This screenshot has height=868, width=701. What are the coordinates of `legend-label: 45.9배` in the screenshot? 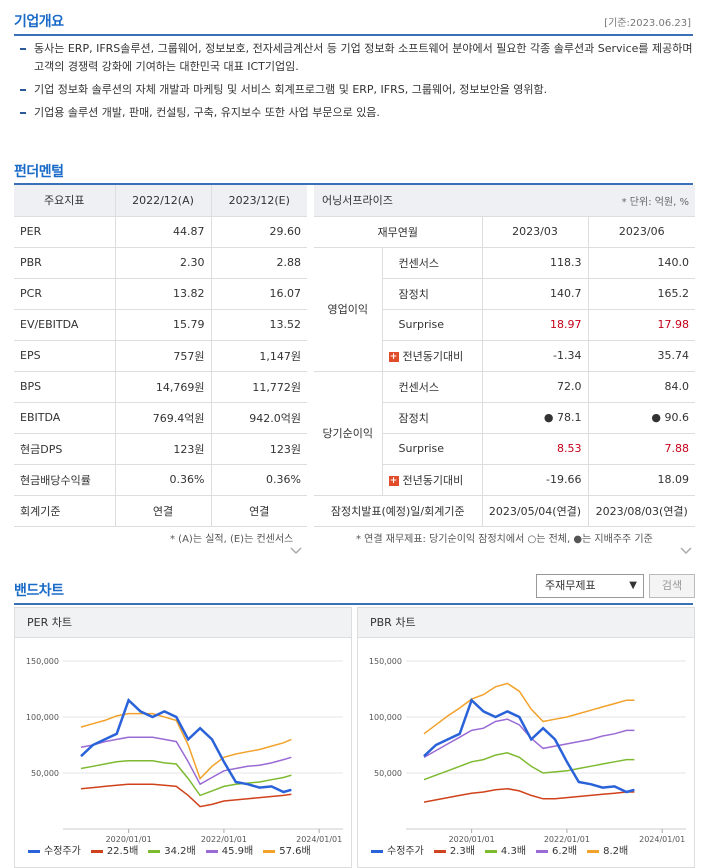 It's located at (237, 851).